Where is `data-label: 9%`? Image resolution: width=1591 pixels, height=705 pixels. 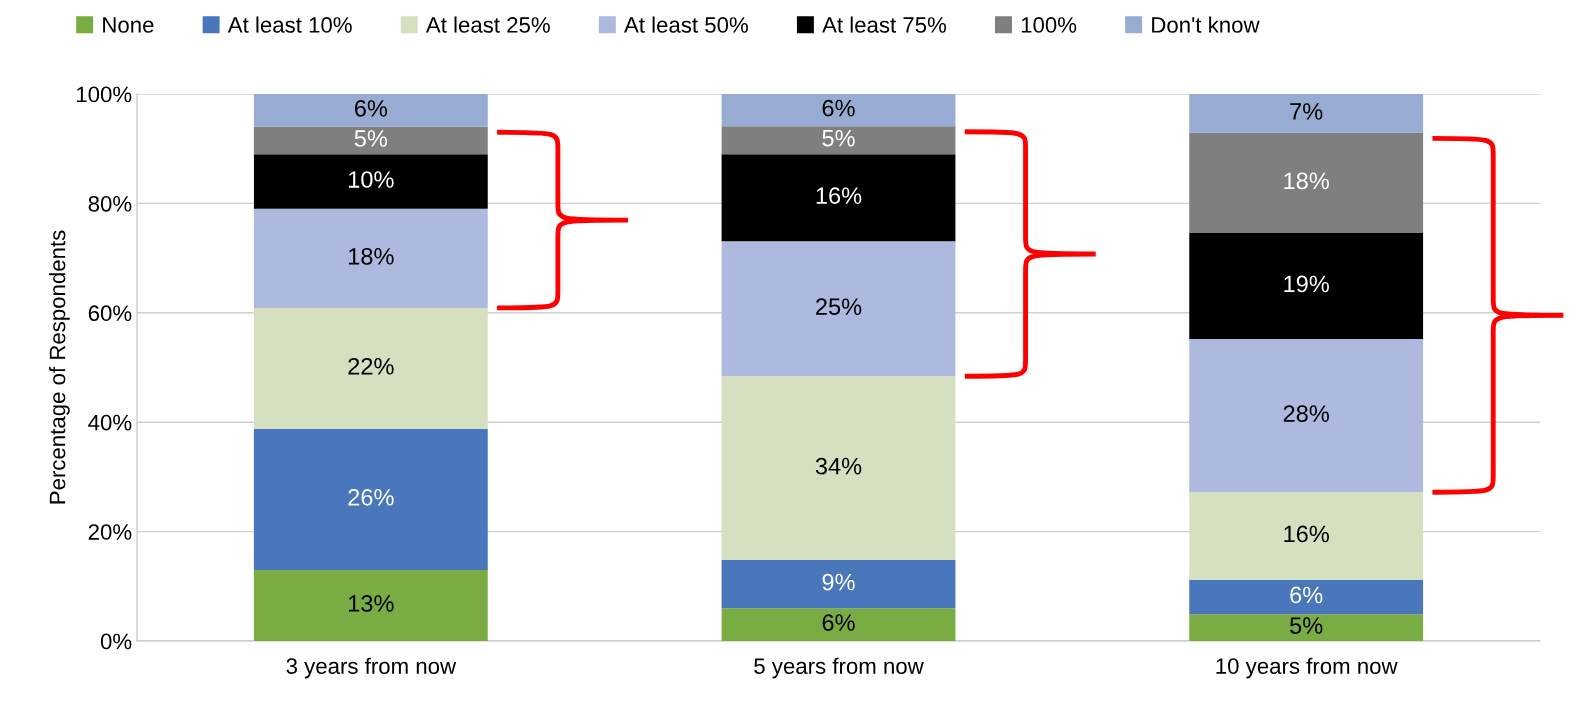
data-label: 9% is located at coordinates (838, 582).